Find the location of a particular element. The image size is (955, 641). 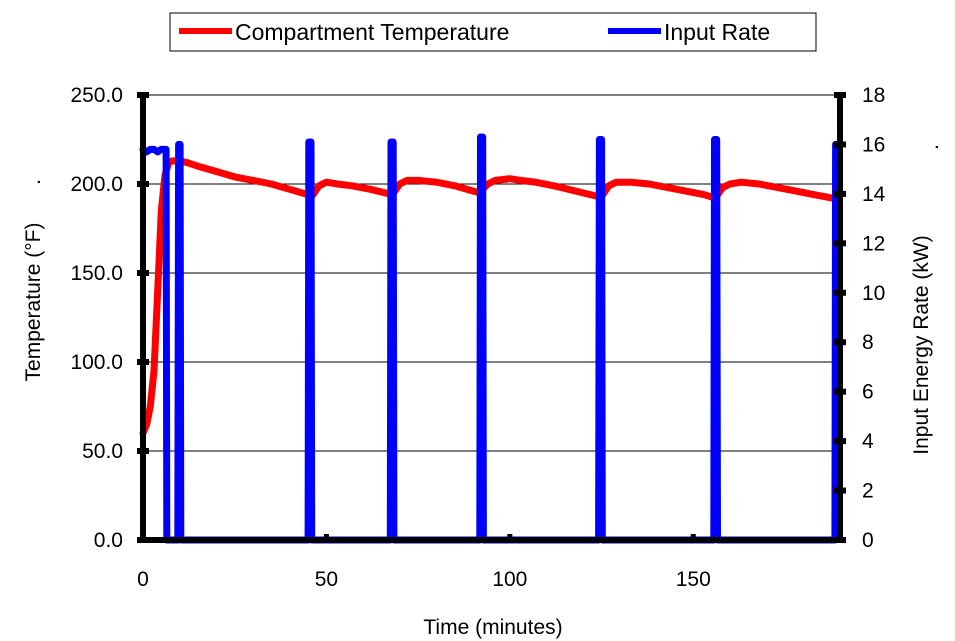

legend-box is located at coordinates (493, 32).